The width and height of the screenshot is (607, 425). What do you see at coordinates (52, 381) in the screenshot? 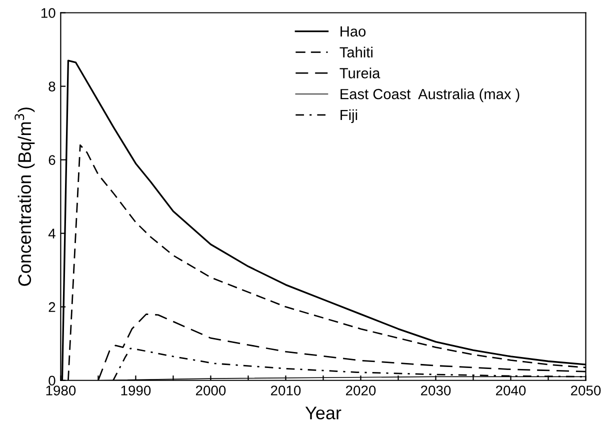
I see `y-tick-label: 0` at bounding box center [52, 381].